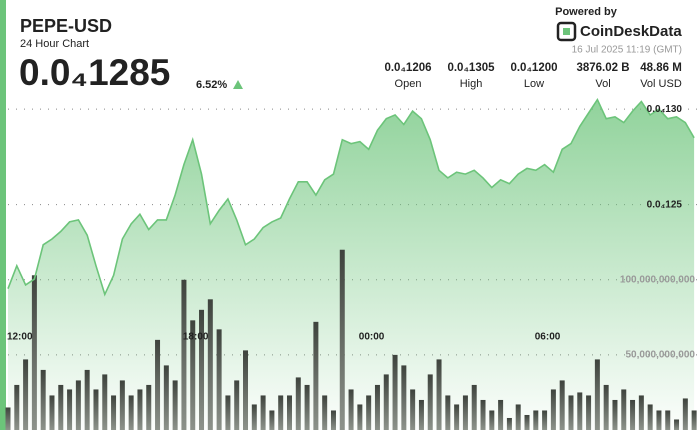 The height and width of the screenshot is (430, 700). I want to click on x-tick-label: 06:00, so click(548, 337).